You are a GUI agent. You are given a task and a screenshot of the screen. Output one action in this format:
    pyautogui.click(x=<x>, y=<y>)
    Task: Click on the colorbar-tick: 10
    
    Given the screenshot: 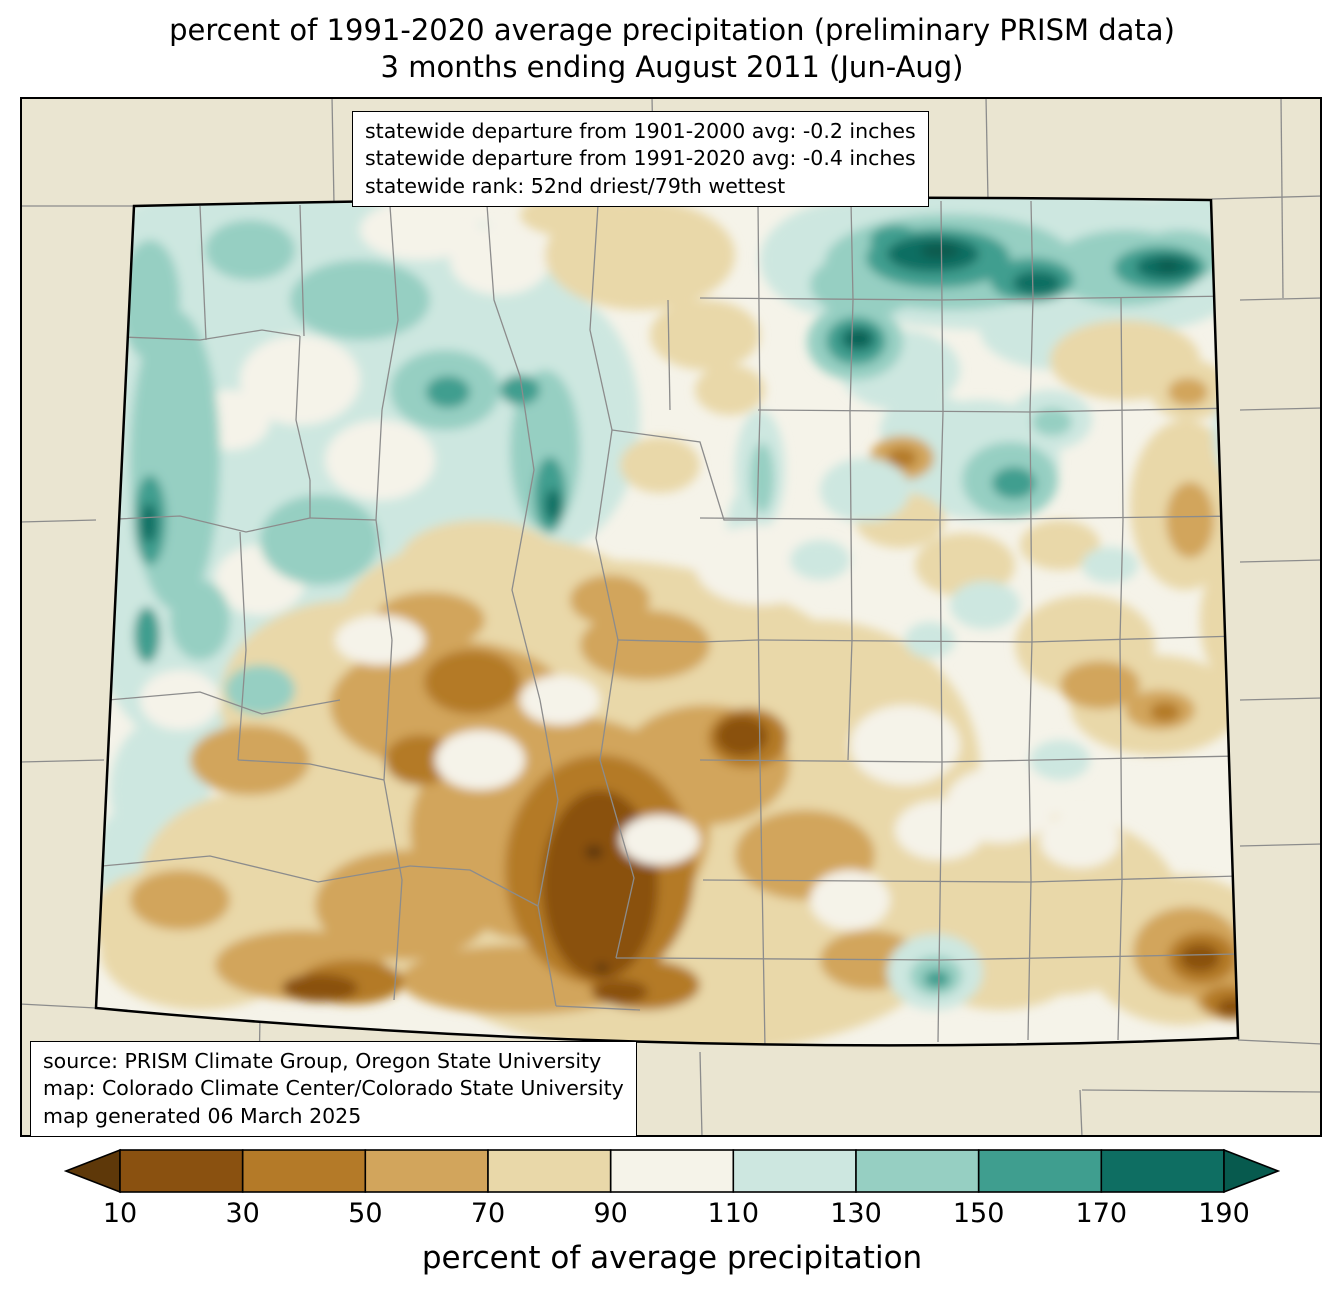 What is the action you would take?
    pyautogui.click(x=120, y=1213)
    